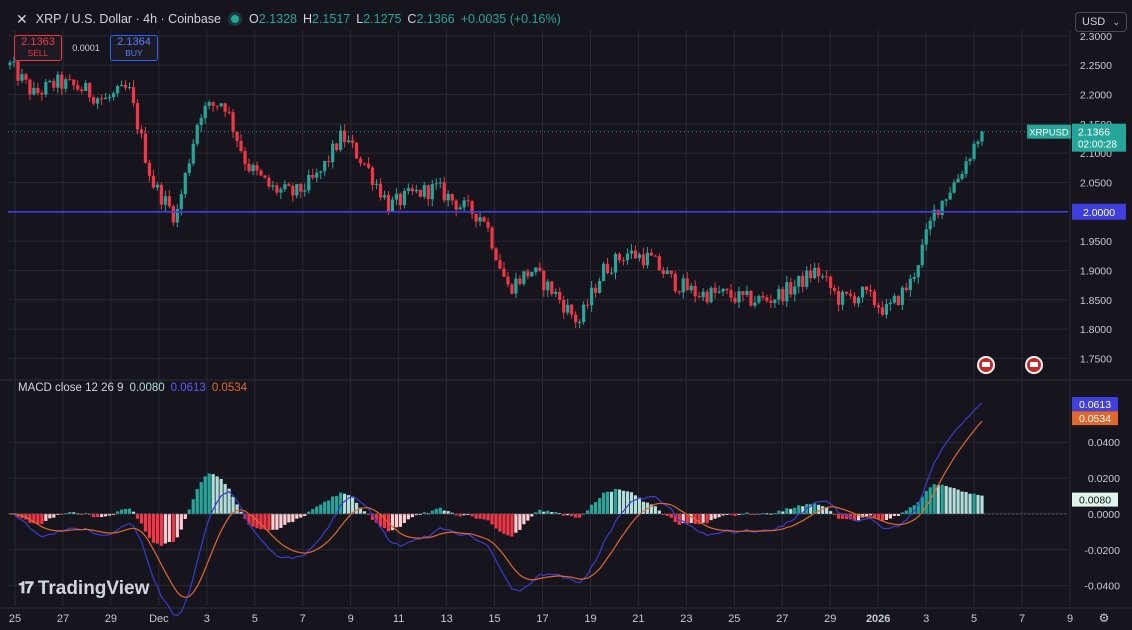 This screenshot has width=1132, height=630. Describe the element at coordinates (38, 48) in the screenshot. I see `sell-button: 2.1363 SELL` at that location.